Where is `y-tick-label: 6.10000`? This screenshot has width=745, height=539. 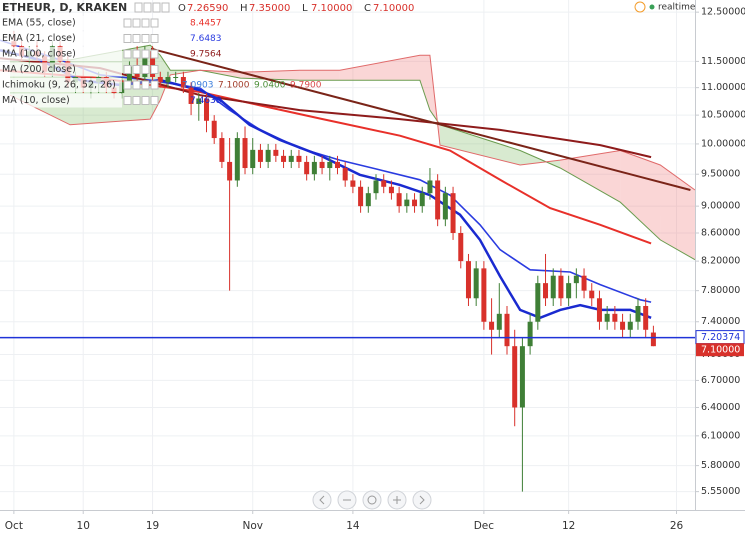
y-tick-label: 6.10000 is located at coordinates (720, 435).